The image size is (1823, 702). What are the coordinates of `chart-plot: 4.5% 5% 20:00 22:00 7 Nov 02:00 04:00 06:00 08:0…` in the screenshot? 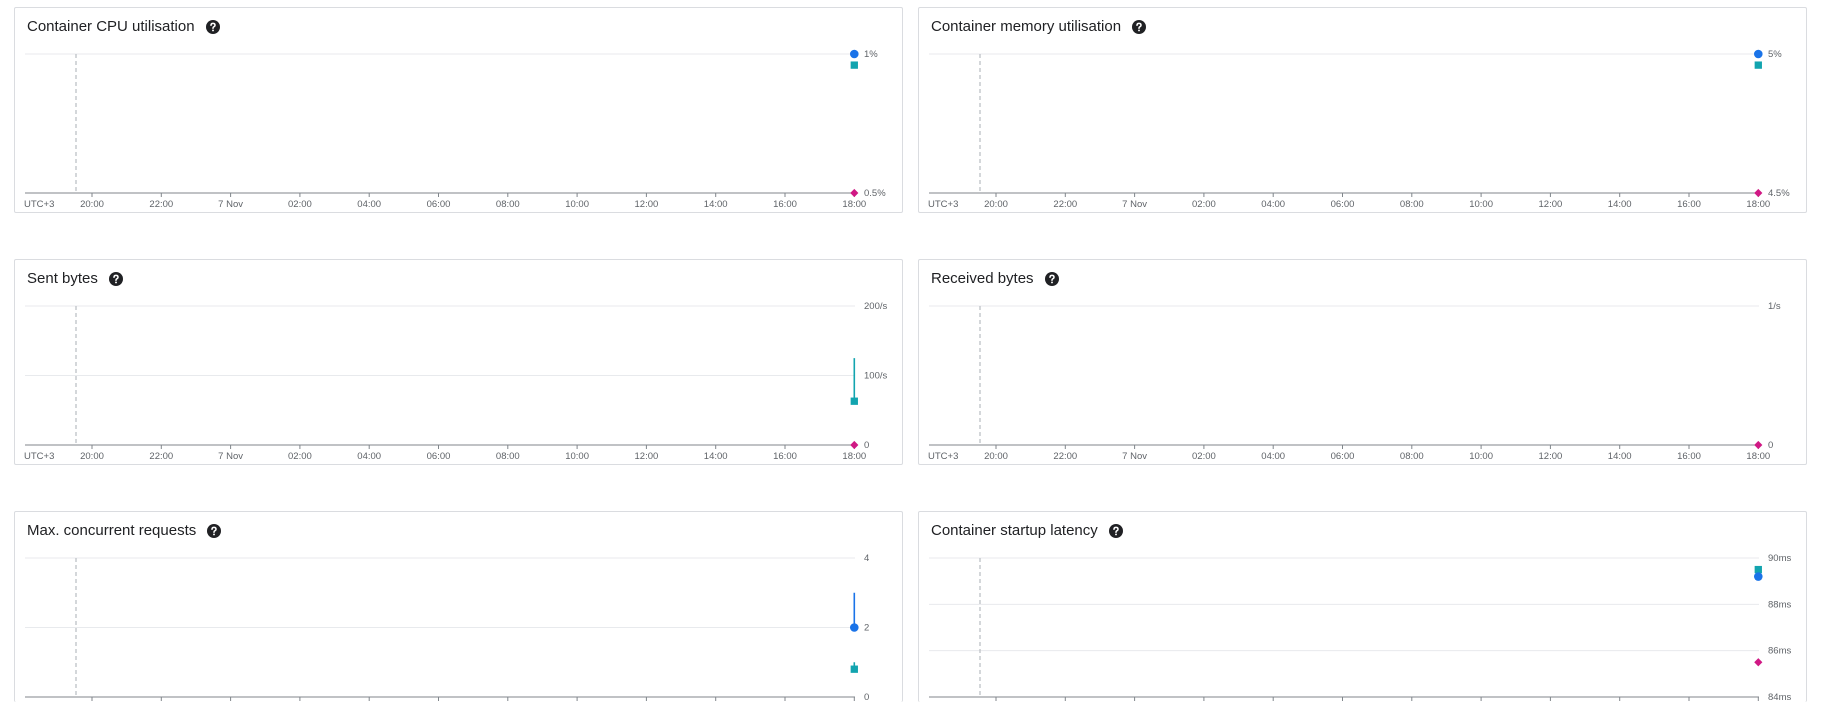 It's located at (1359, 129).